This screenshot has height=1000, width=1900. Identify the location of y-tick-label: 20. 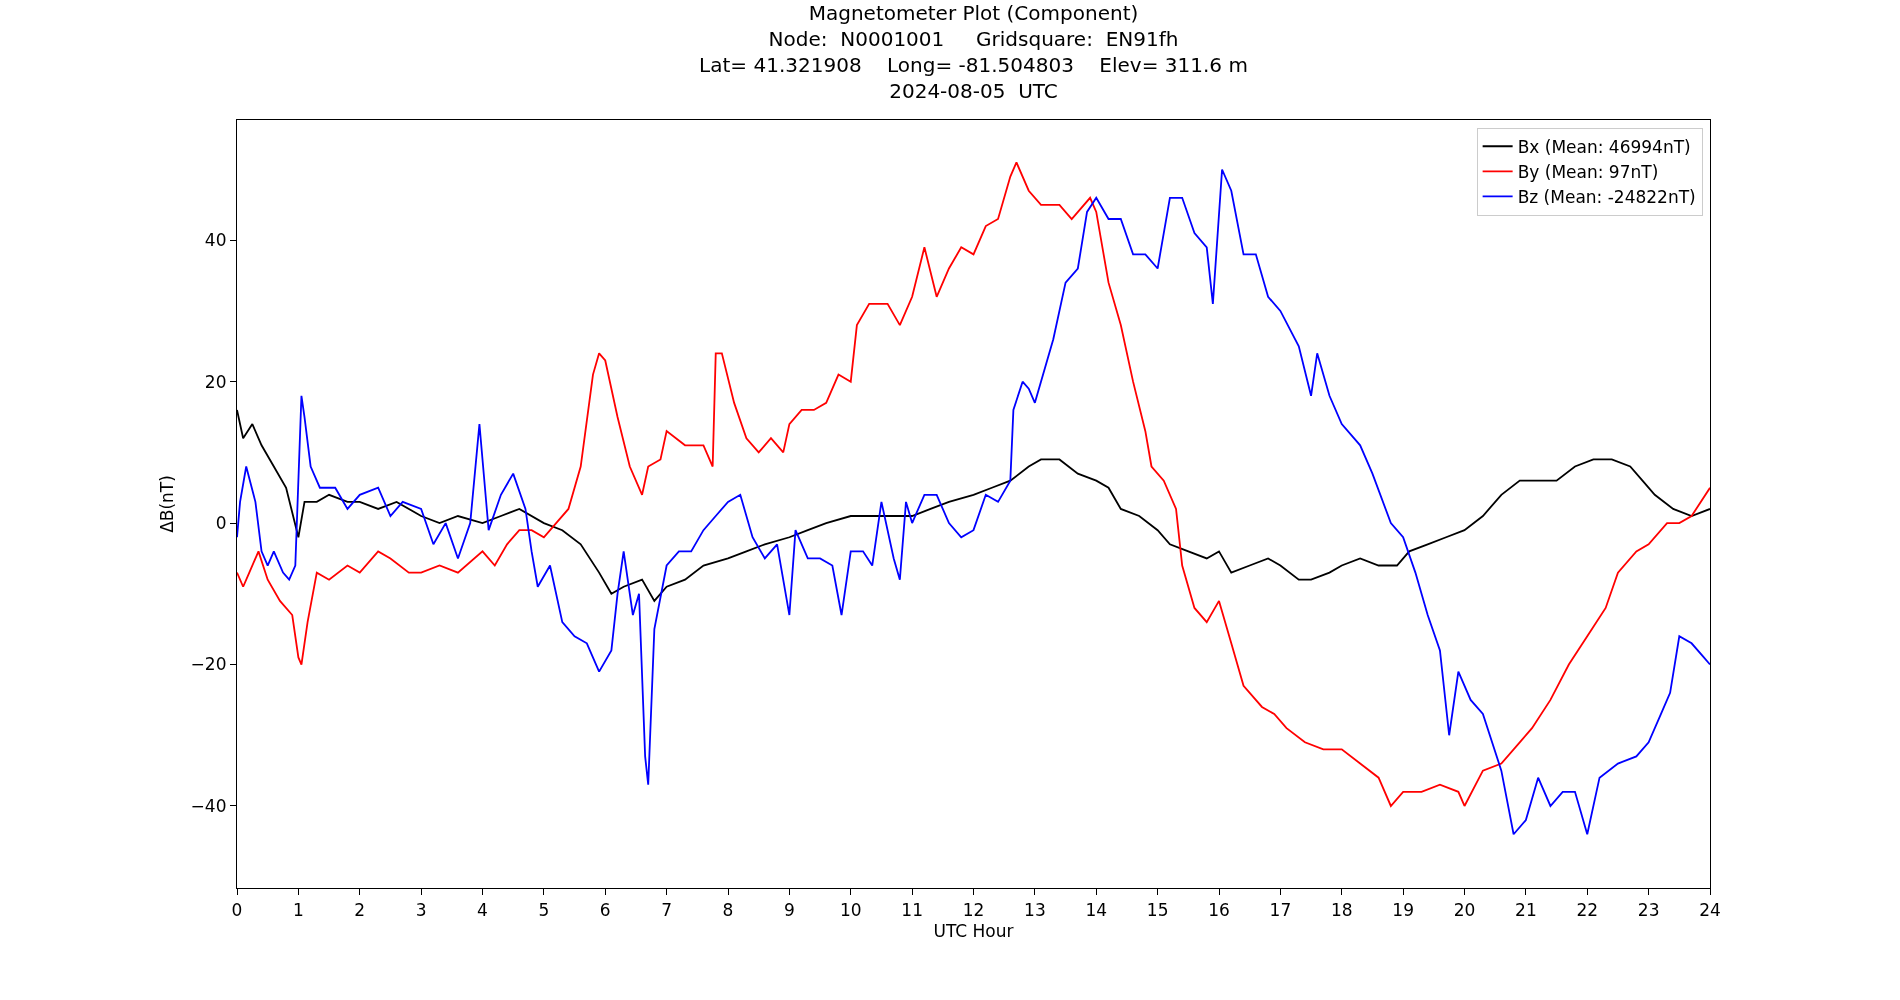
(215, 381).